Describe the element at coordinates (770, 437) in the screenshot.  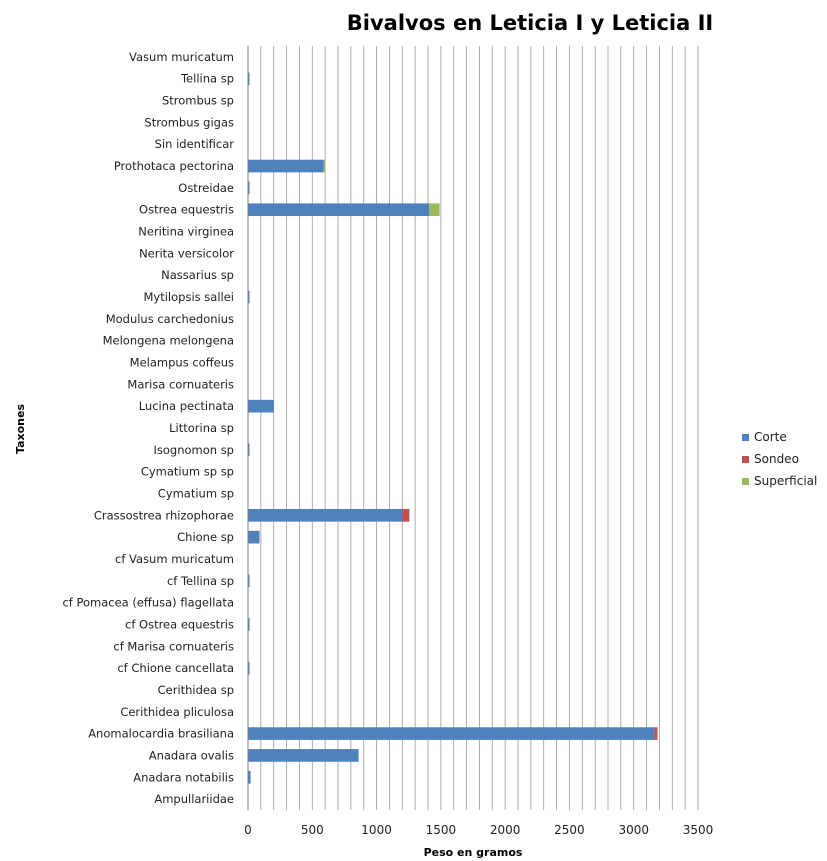
I see `legend-label: Corte` at that location.